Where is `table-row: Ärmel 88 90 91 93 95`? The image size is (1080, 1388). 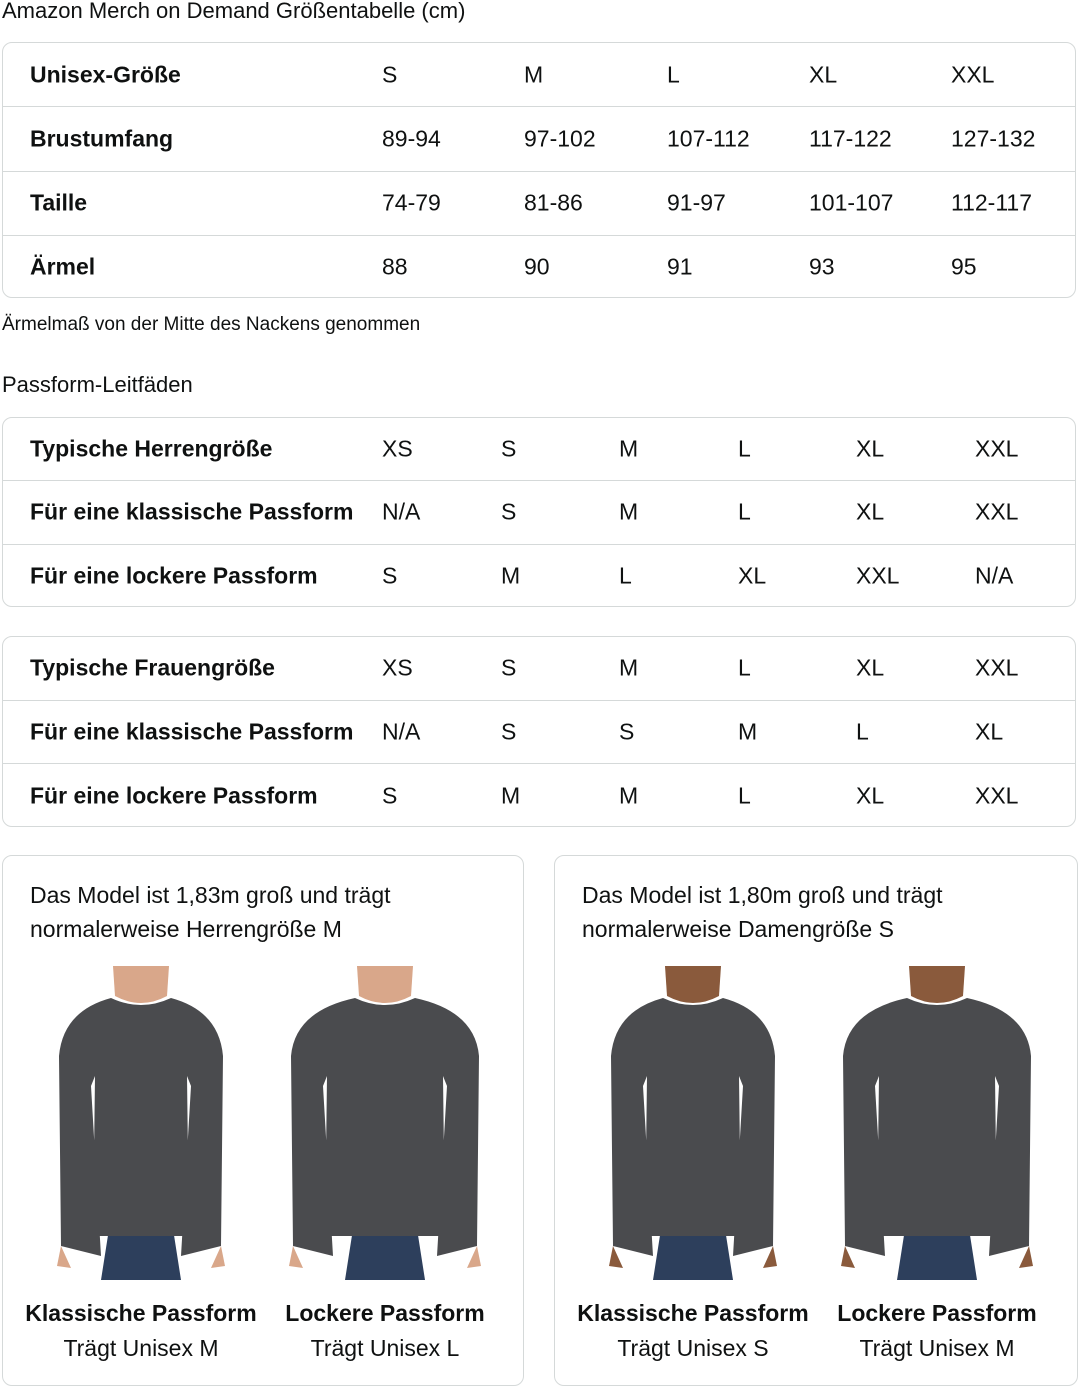
table-row: Ärmel 88 90 91 93 95 is located at coordinates (539, 266).